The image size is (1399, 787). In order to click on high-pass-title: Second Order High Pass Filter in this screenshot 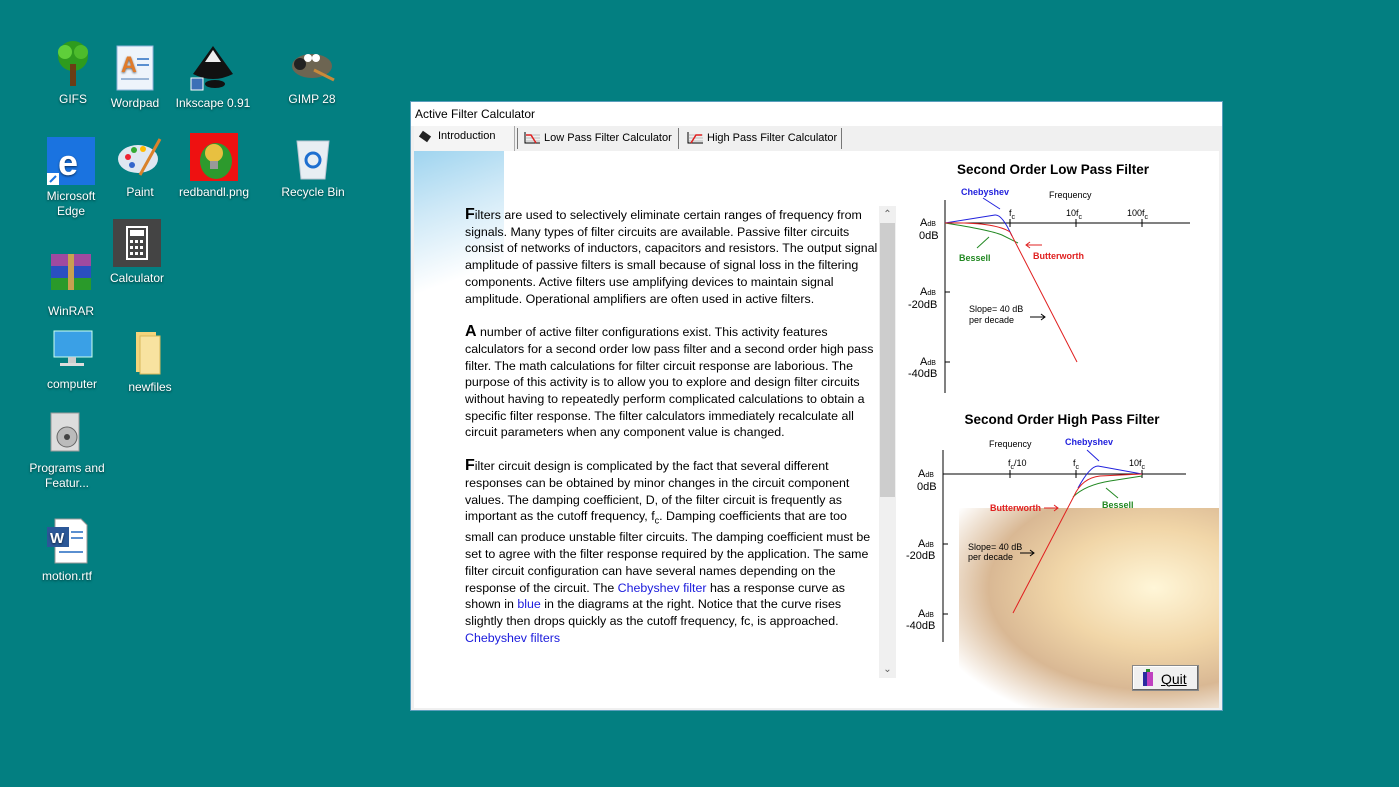, I will do `click(1062, 419)`.